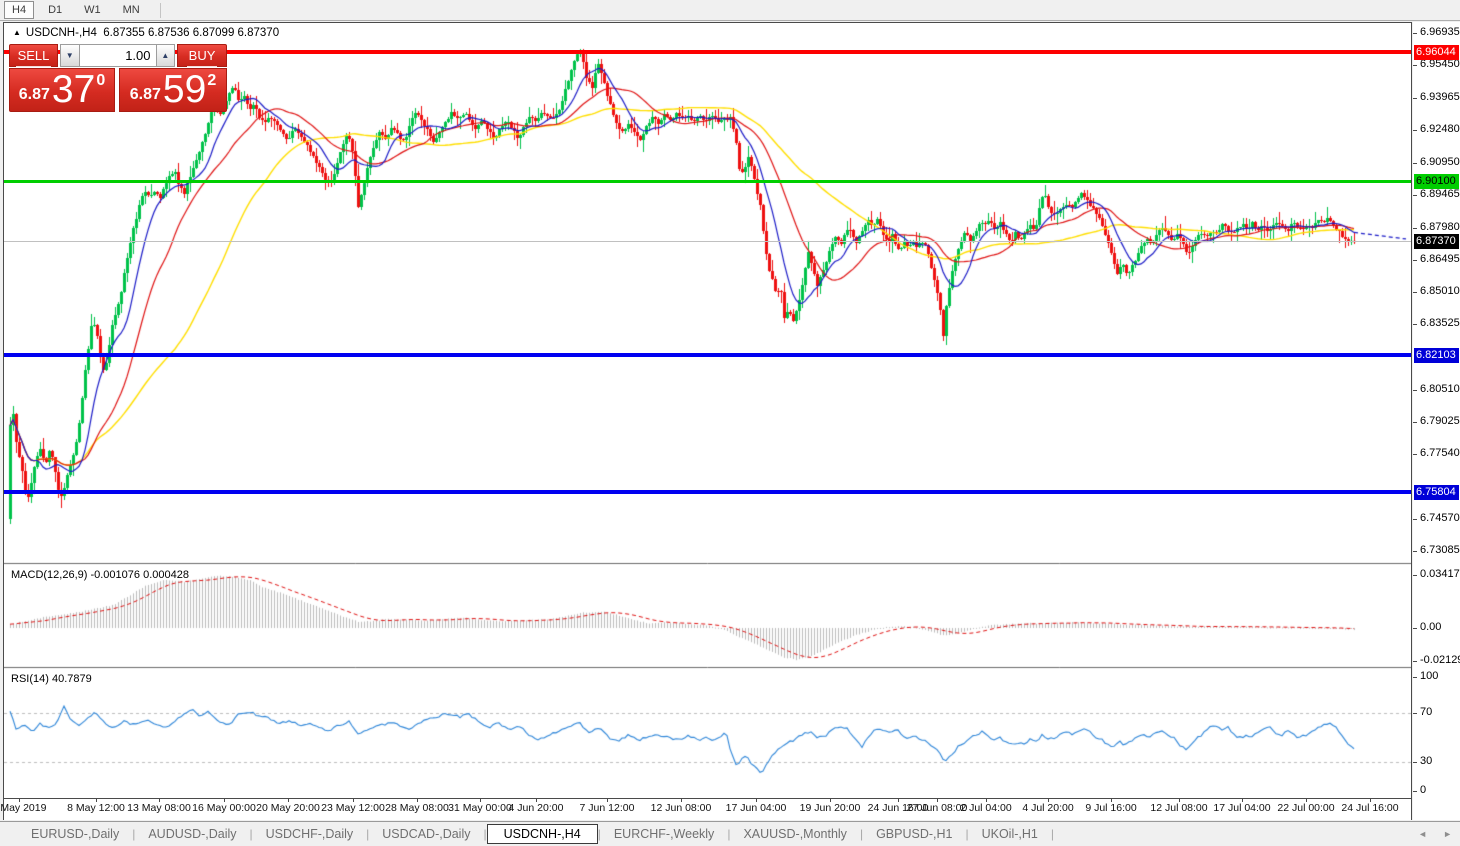  I want to click on macd-axis-label: 0.00, so click(1431, 627).